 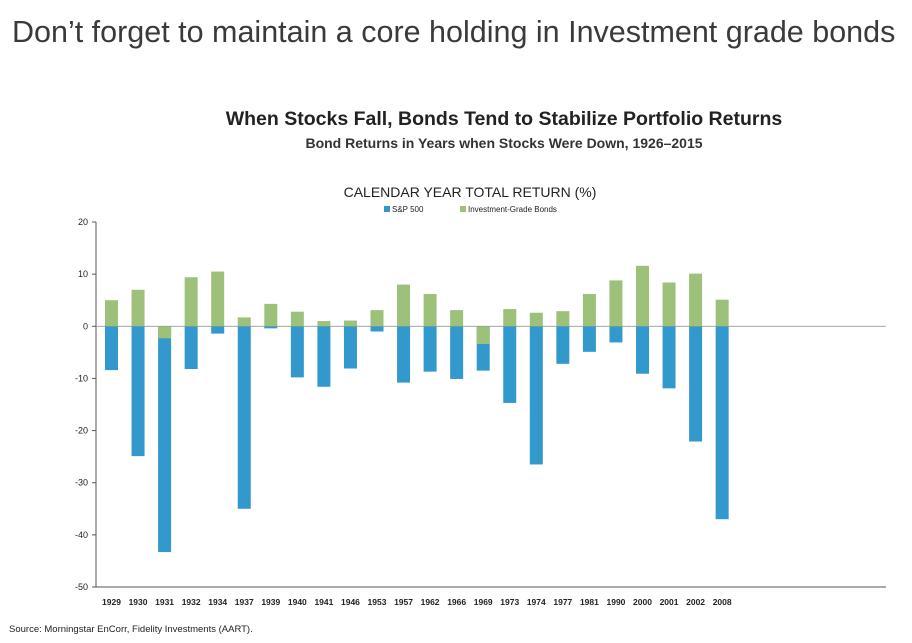 I want to click on x-tick-label: 1953, so click(x=377, y=602).